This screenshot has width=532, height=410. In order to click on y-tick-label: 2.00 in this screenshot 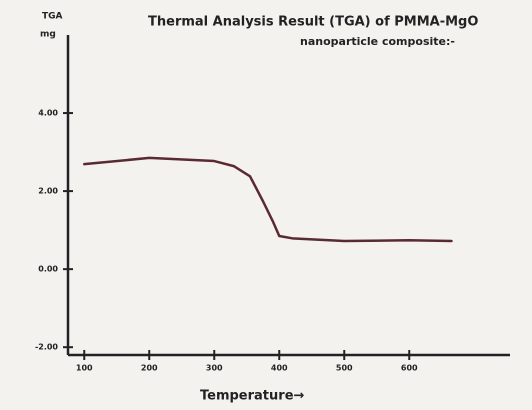, I will do `click(48, 191)`.